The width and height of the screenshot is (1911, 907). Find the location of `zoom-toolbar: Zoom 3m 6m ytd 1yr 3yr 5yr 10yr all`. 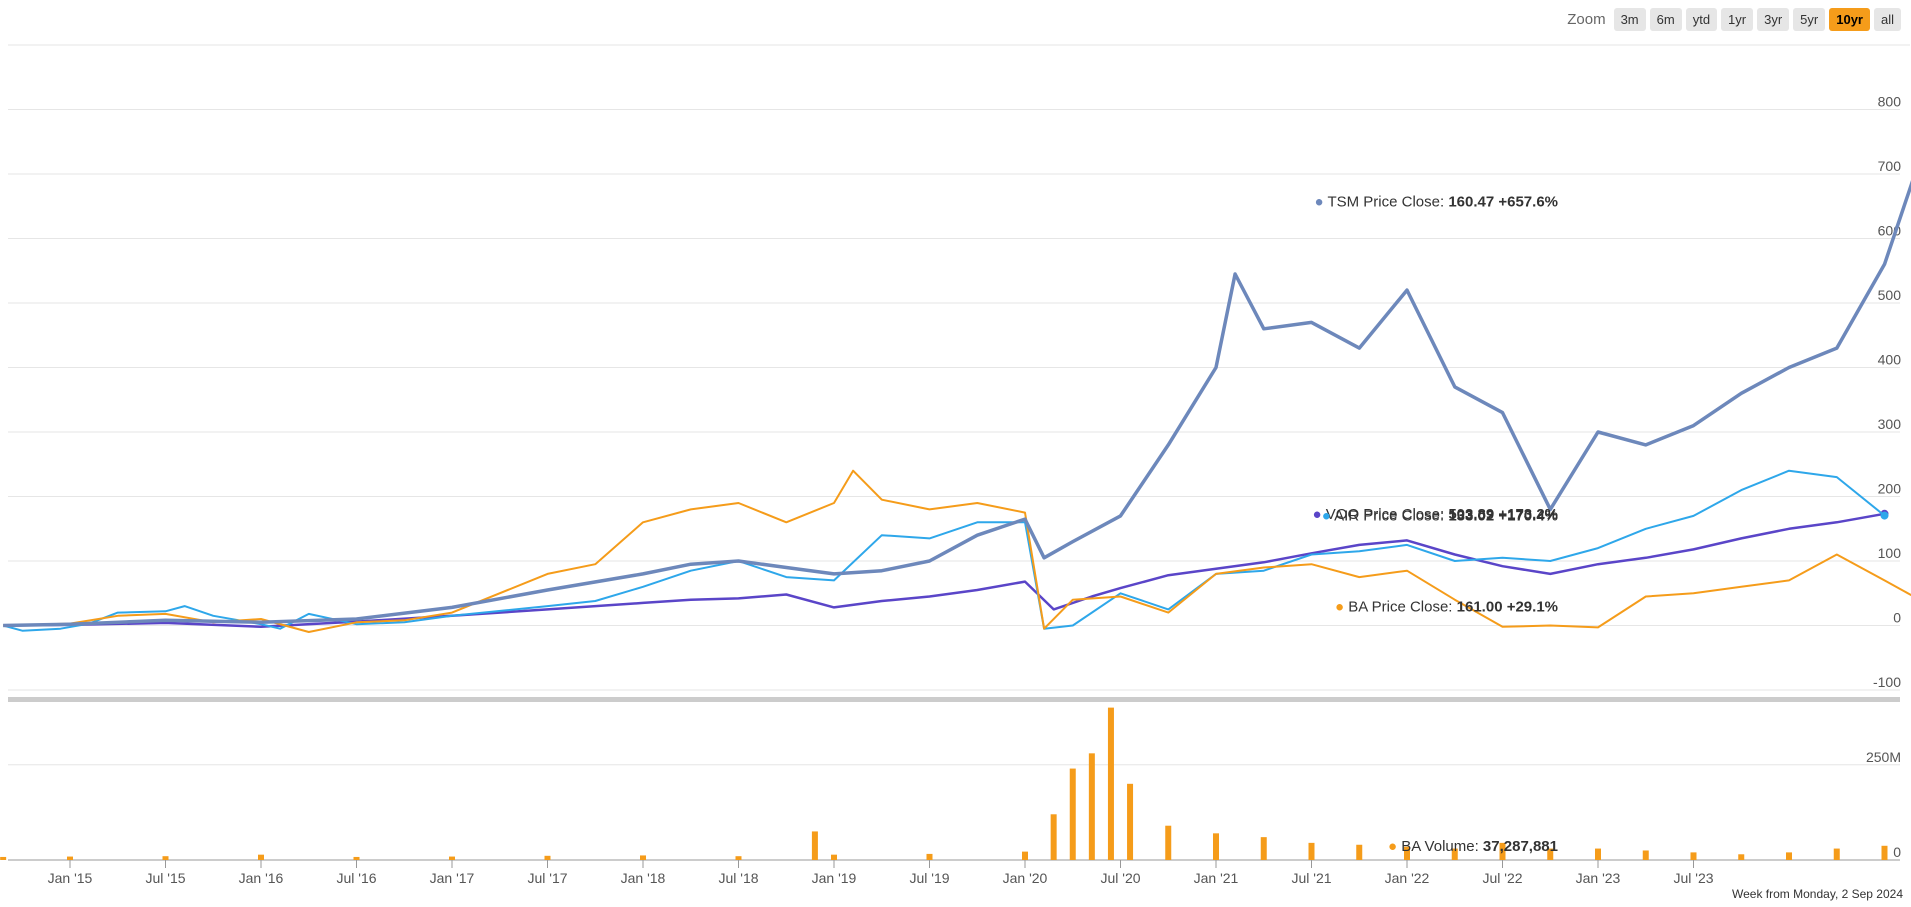

zoom-toolbar: Zoom 3m 6m ytd 1yr 3yr 5yr 10yr all is located at coordinates (1734, 19).